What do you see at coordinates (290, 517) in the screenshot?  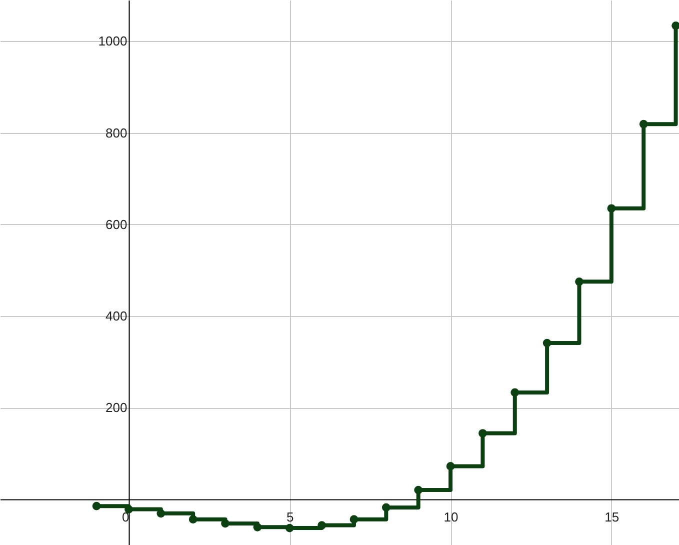 I see `x-tick-label: 5` at bounding box center [290, 517].